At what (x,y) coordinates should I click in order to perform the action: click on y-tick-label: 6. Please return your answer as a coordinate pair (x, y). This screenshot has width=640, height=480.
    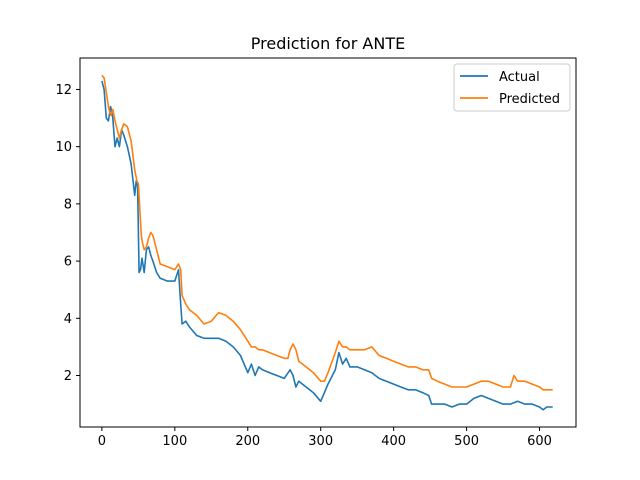
    Looking at the image, I should click on (68, 262).